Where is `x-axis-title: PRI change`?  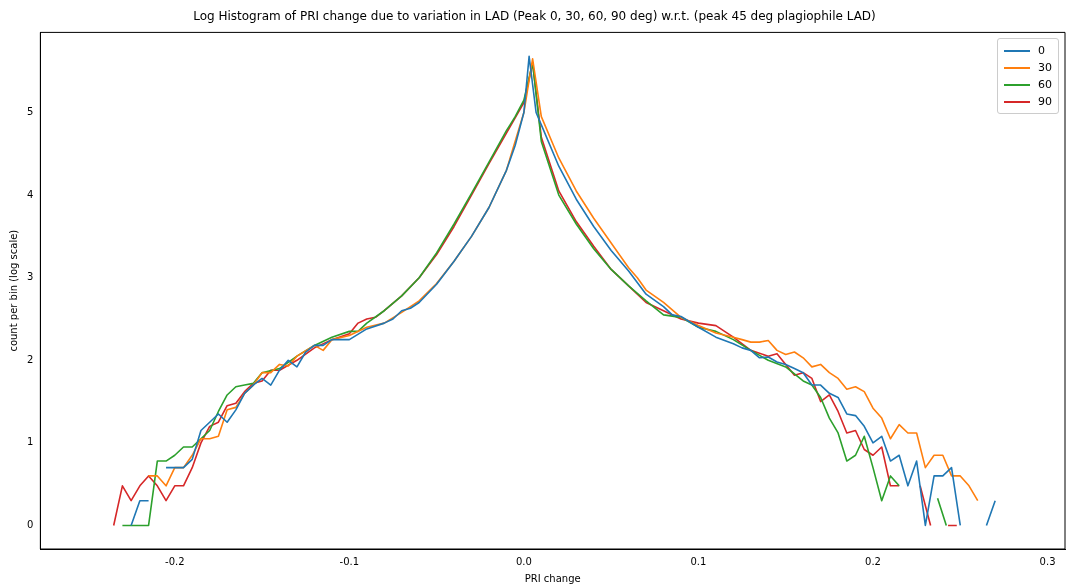
x-axis-title: PRI change is located at coordinates (552, 578).